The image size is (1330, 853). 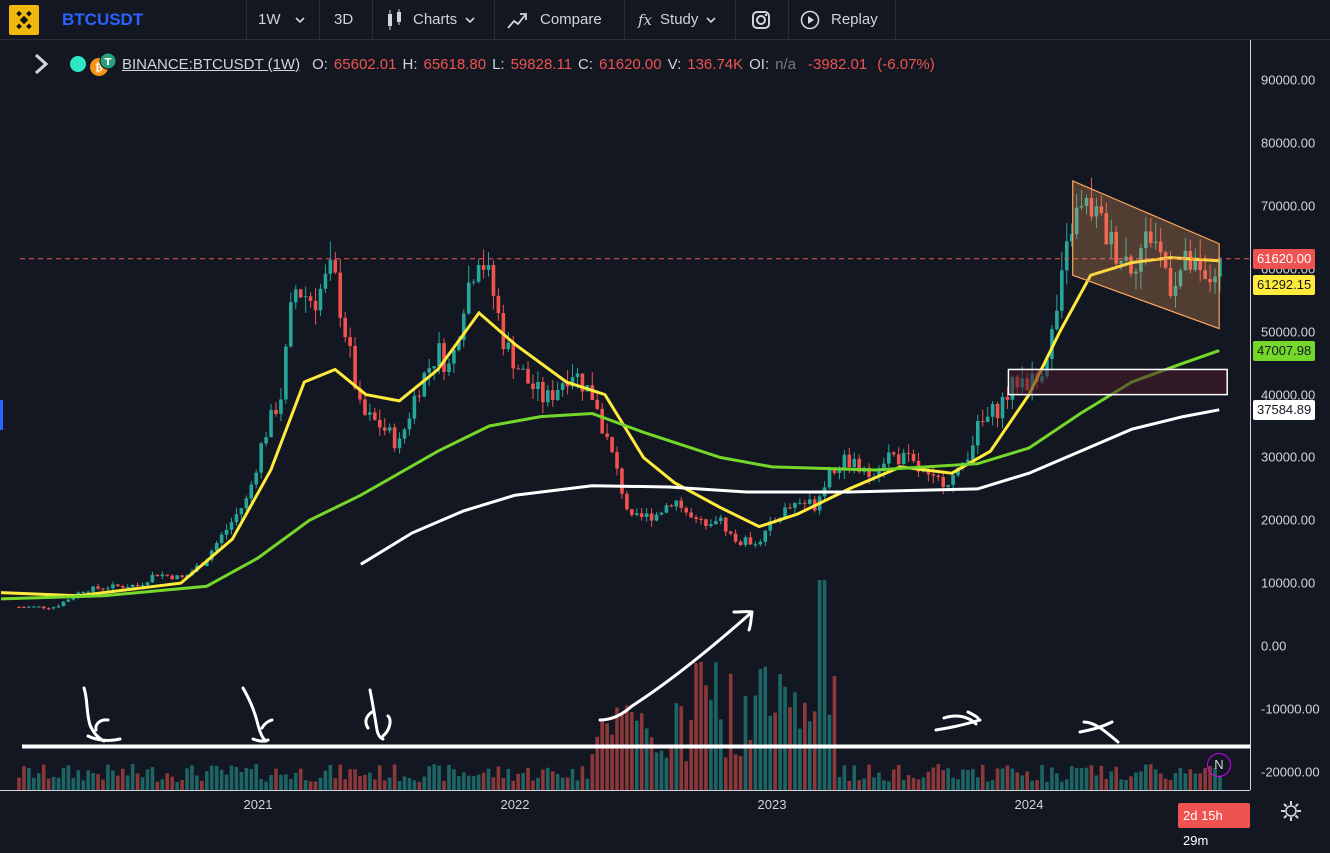 I want to click on chevron-down-icon, so click(x=299, y=19).